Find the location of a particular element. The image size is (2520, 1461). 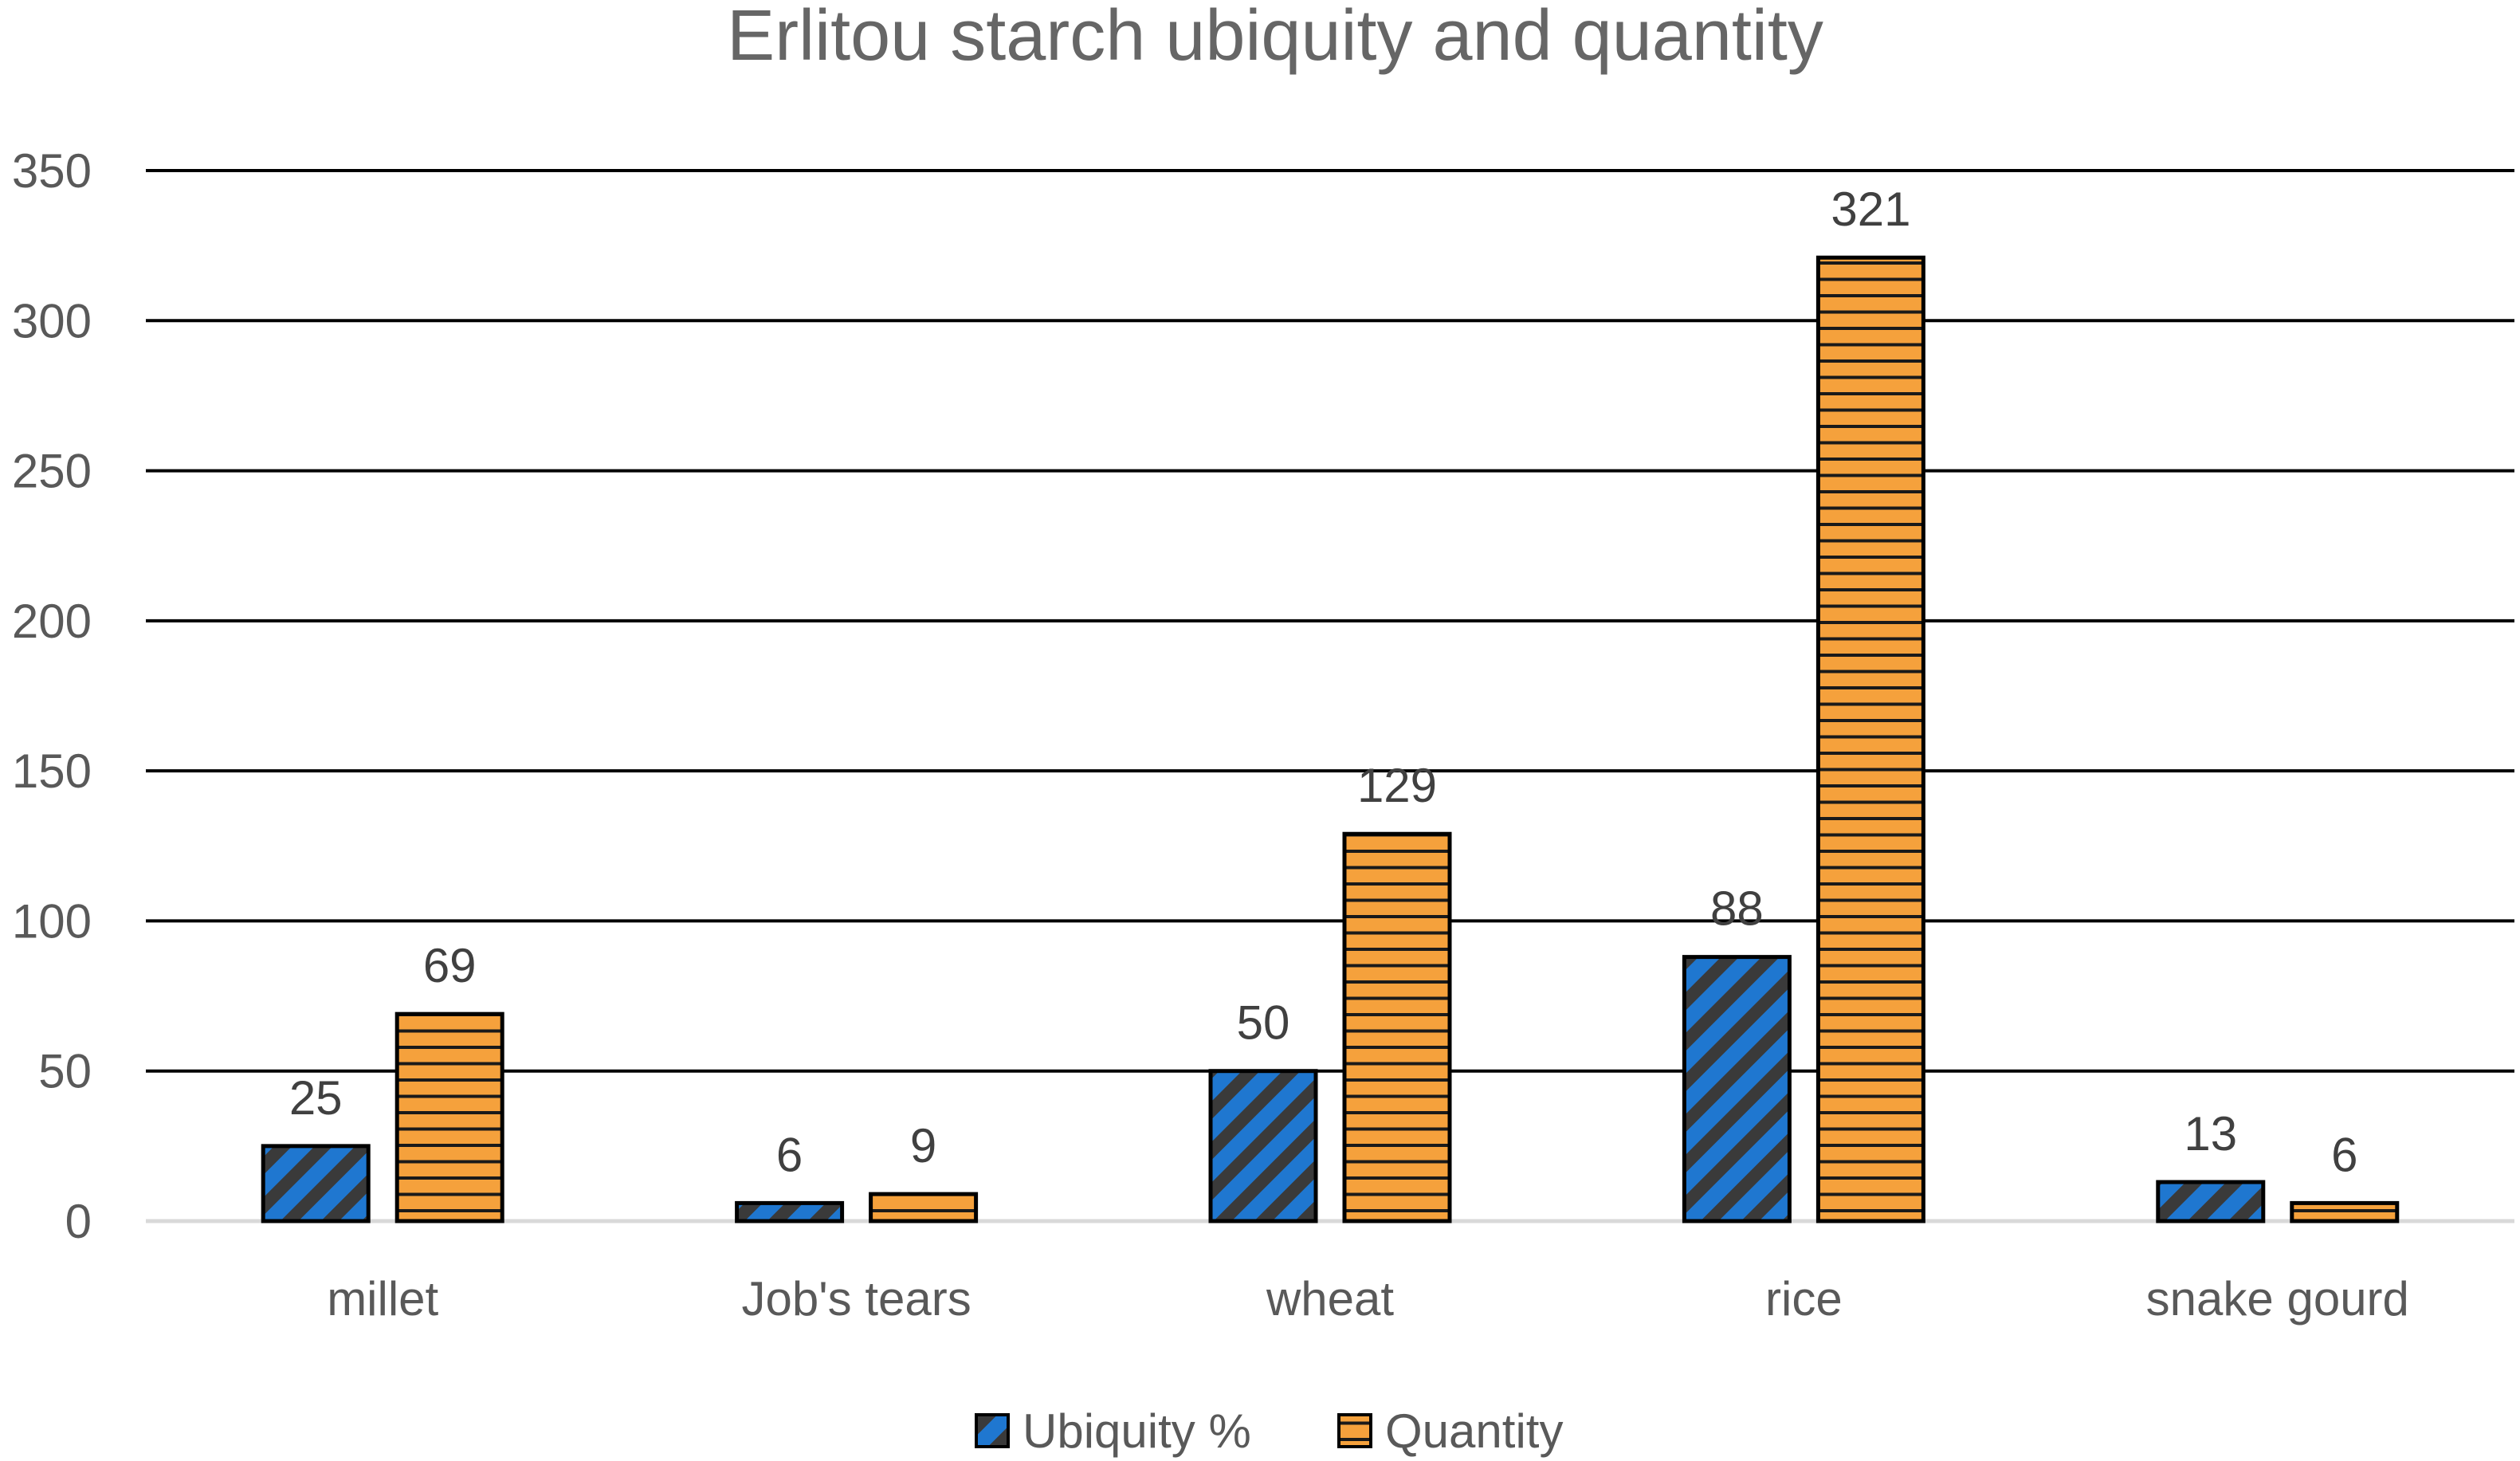

data-label: 321 is located at coordinates (1870, 209).